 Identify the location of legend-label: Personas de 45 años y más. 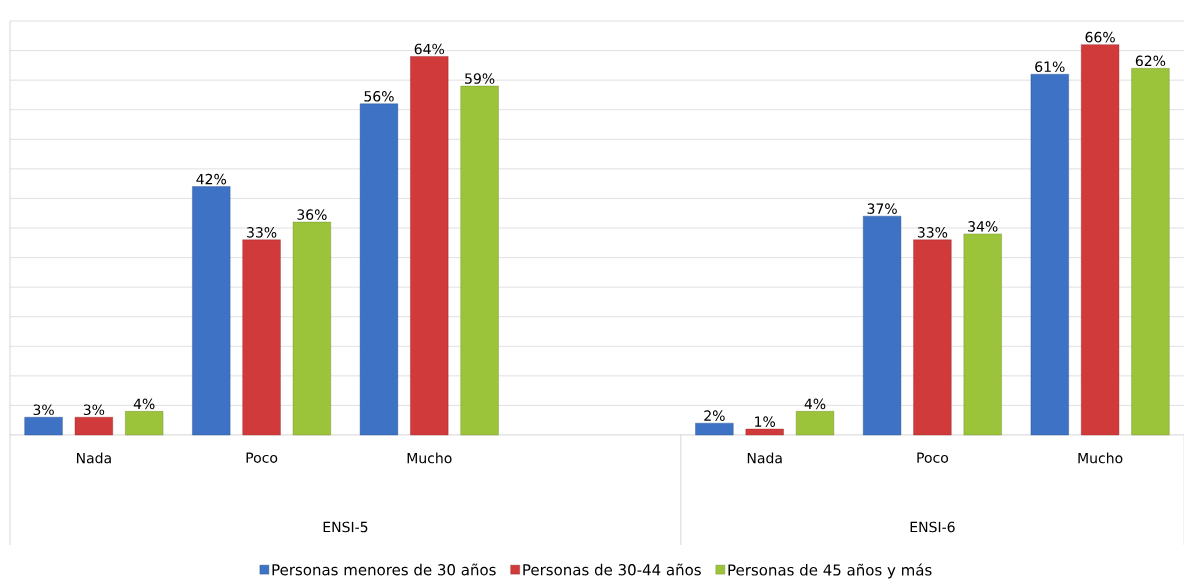
(830, 571).